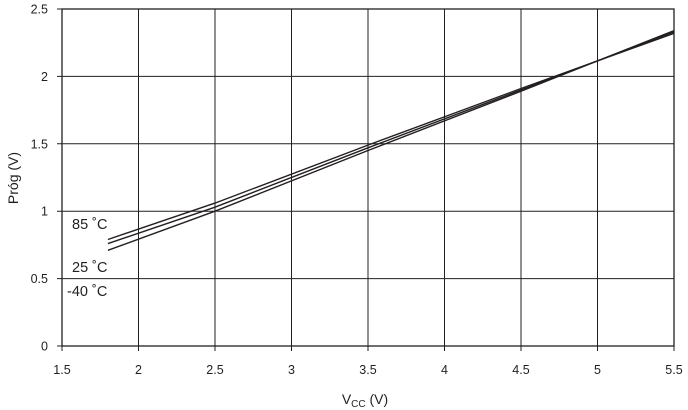  I want to click on y-tick-label: 2.5, so click(39, 10).